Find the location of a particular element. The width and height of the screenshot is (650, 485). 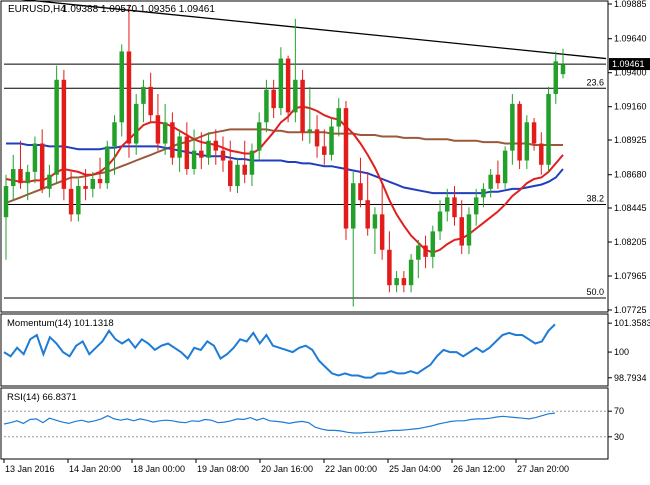

sma-slow-line is located at coordinates (284, 166).